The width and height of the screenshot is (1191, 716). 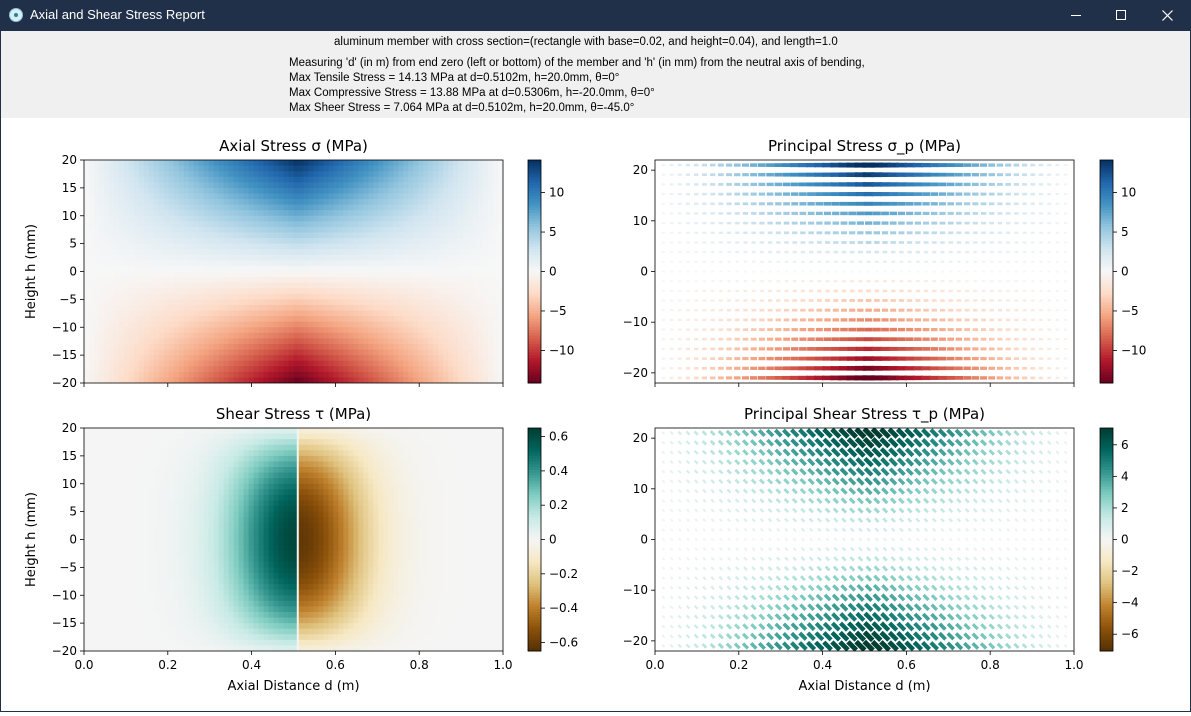 What do you see at coordinates (1121, 15) in the screenshot?
I see `maximize-button` at bounding box center [1121, 15].